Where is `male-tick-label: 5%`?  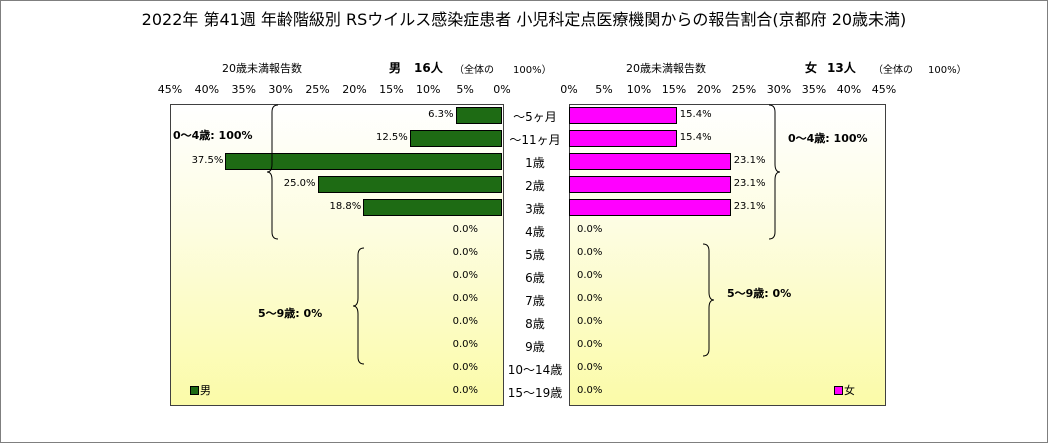
male-tick-label: 5% is located at coordinates (465, 89).